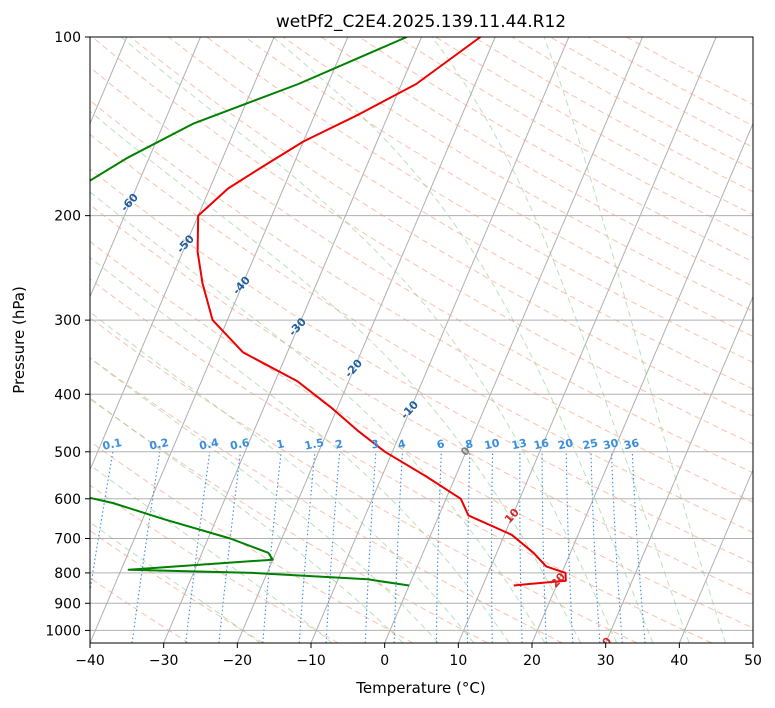 This screenshot has width=775, height=708. What do you see at coordinates (532, 661) in the screenshot?
I see `x-tick-label: 20` at bounding box center [532, 661].